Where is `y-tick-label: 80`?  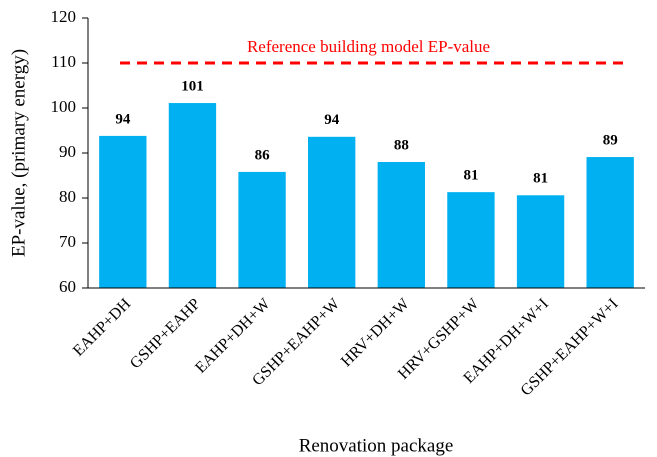
y-tick-label: 80 is located at coordinates (67, 196).